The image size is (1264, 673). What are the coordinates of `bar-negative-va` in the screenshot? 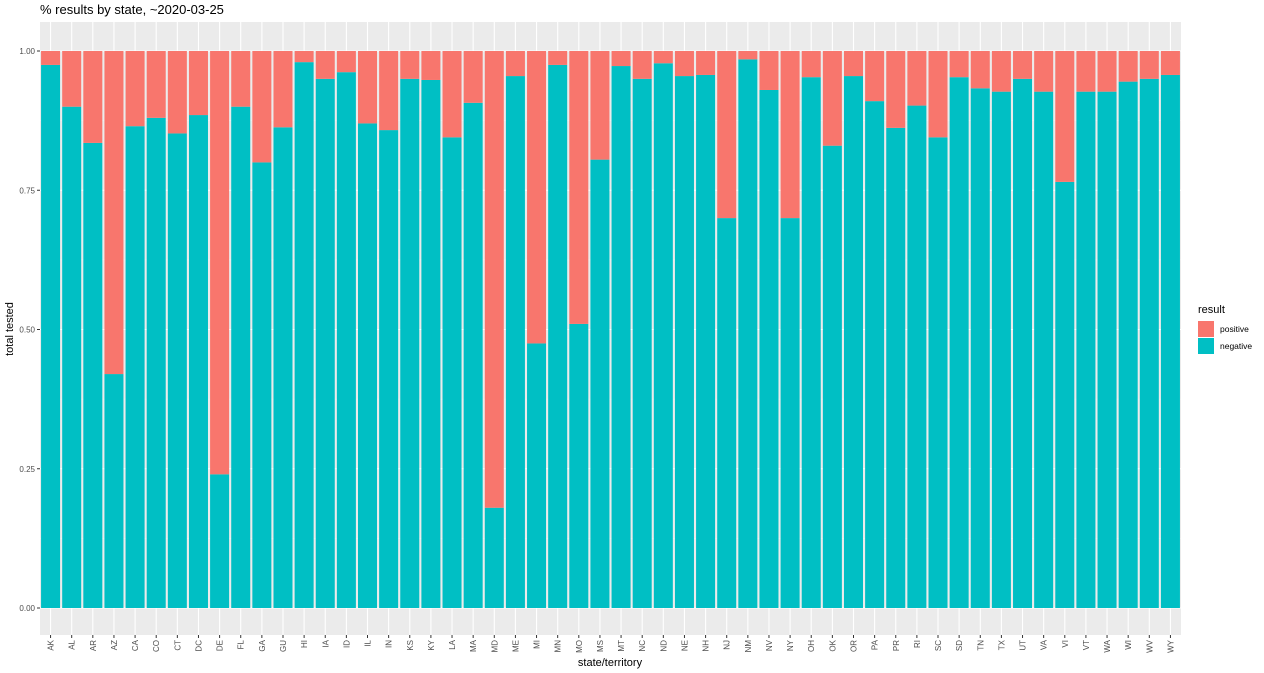 It's located at (1044, 349).